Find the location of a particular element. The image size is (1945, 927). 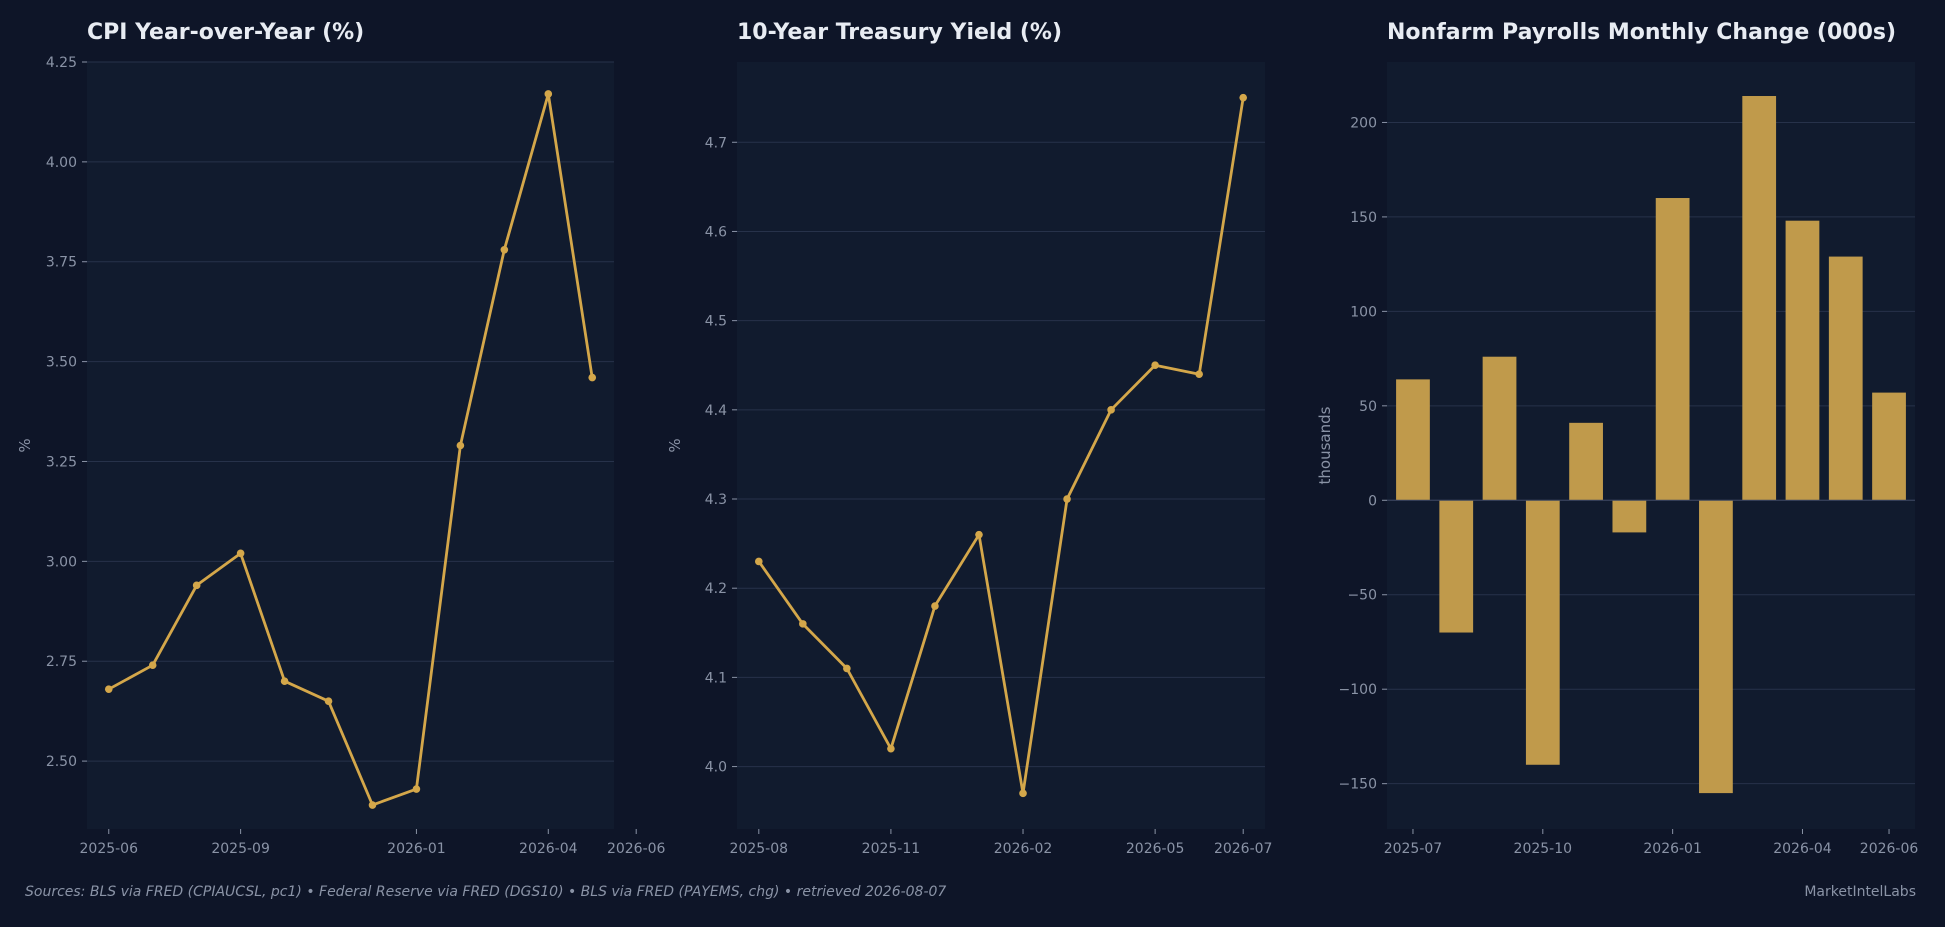

y-tick-label: 50 is located at coordinates (1368, 407).